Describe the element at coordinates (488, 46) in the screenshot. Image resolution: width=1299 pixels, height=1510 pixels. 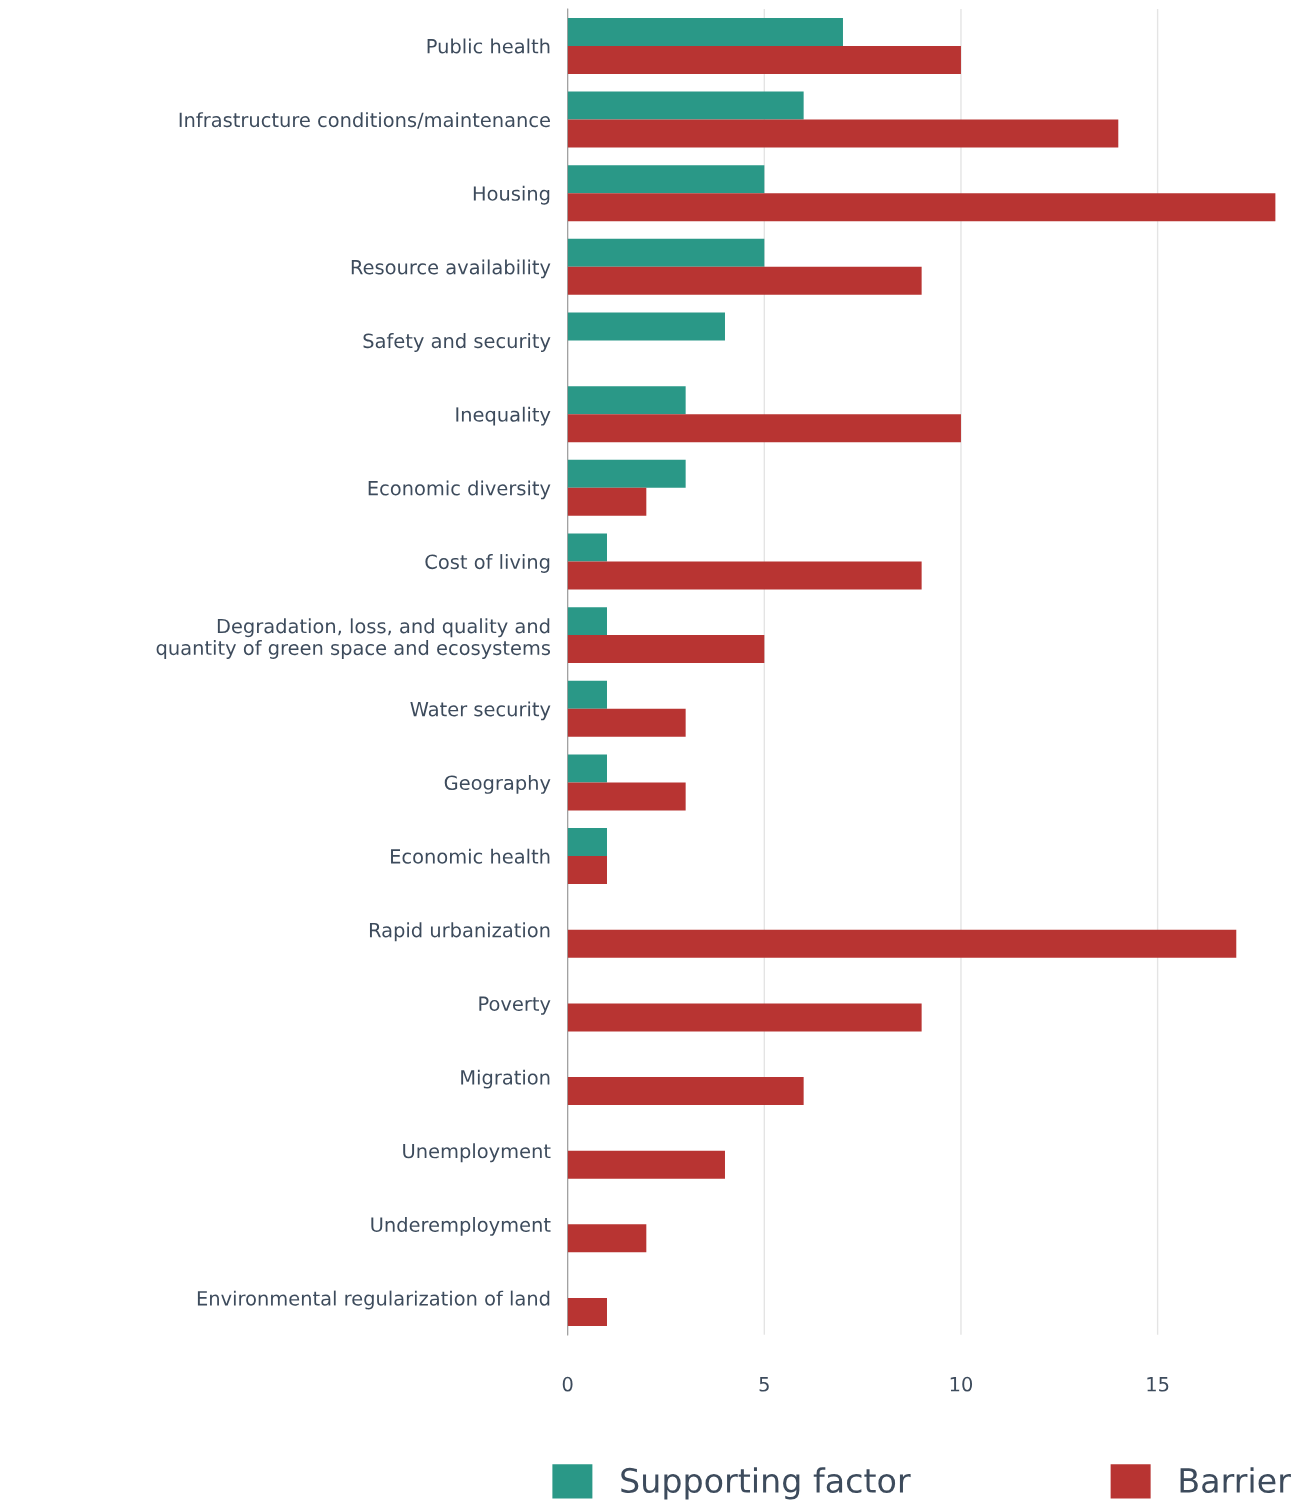
I see `y-tick-label: Public health` at that location.